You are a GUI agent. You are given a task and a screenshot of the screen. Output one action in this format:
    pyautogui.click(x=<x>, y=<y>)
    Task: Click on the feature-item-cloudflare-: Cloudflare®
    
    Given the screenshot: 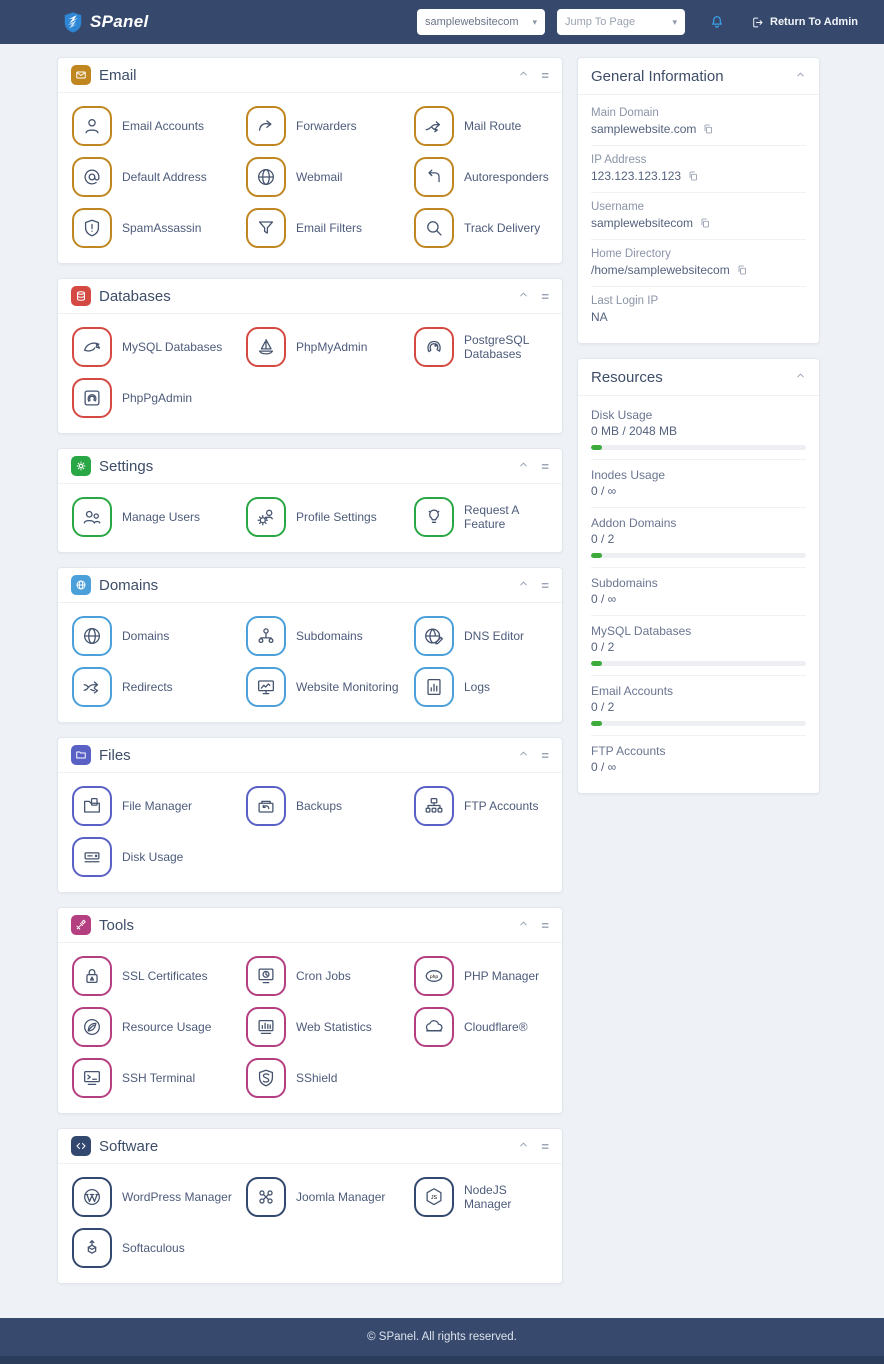 What is the action you would take?
    pyautogui.click(x=481, y=1027)
    